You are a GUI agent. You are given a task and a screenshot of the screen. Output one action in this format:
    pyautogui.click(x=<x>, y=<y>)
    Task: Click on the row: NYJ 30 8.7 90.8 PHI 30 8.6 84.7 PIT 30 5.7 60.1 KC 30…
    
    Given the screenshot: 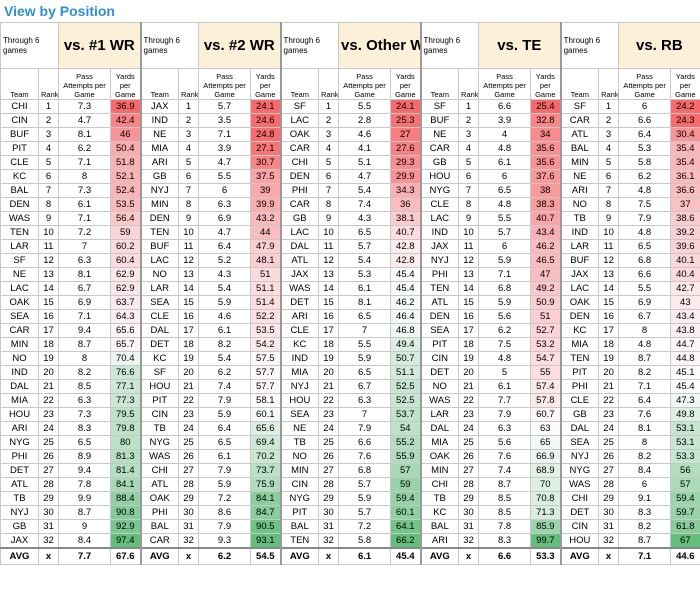 What is the action you would take?
    pyautogui.click(x=350, y=512)
    